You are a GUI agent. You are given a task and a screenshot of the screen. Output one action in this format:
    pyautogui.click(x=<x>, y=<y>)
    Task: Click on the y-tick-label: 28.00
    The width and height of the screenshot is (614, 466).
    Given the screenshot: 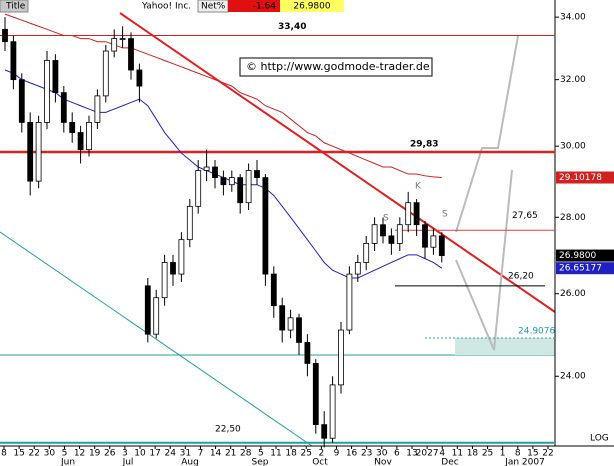 What is the action you would take?
    pyautogui.click(x=573, y=218)
    